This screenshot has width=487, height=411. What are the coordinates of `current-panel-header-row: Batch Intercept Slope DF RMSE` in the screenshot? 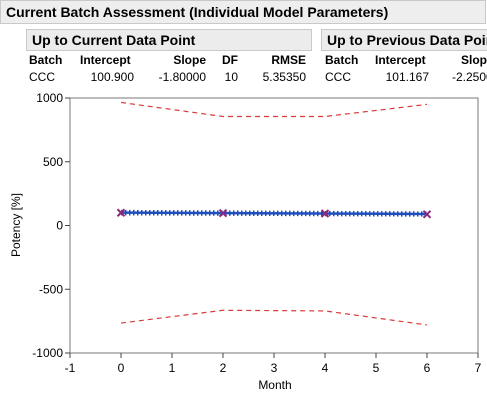 It's located at (169, 59).